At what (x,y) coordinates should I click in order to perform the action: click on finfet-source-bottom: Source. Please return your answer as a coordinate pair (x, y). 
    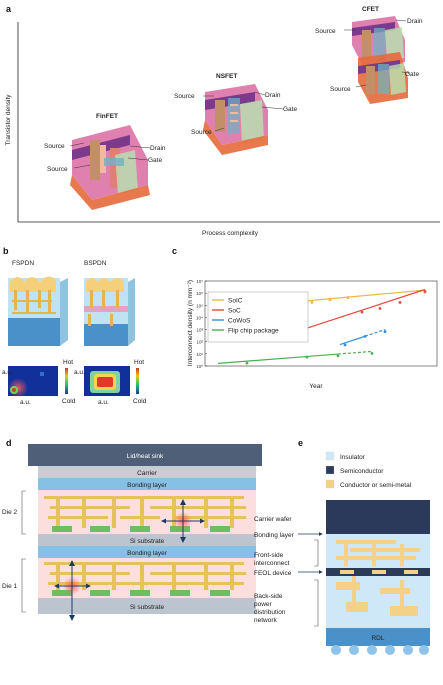
    Looking at the image, I should click on (57, 169).